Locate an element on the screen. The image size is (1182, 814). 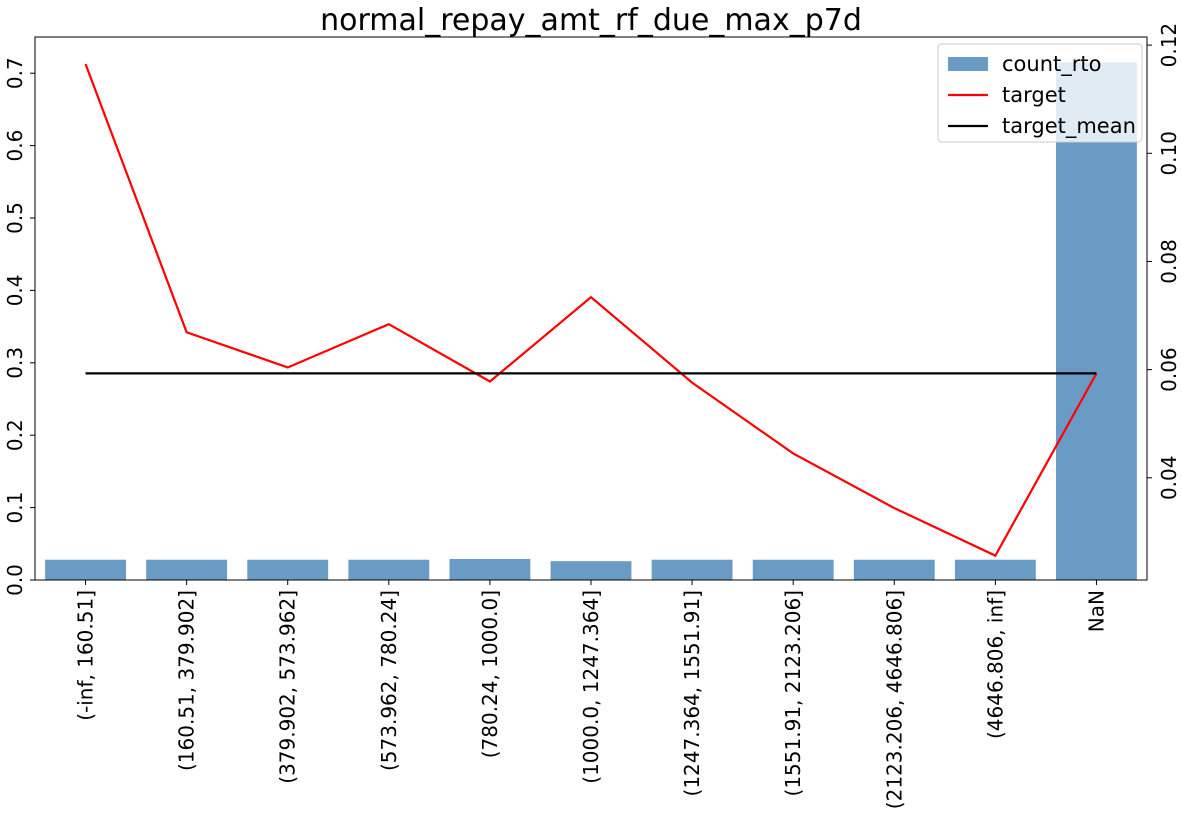
x-tick-label-4: (780.24, 1000.0] is located at coordinates (490, 674).